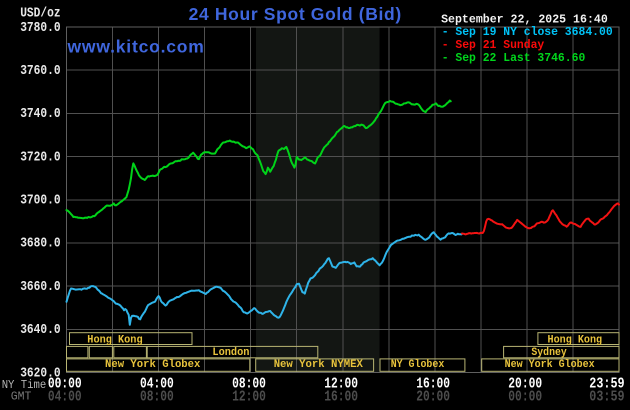 The height and width of the screenshot is (410, 630). I want to click on svg-text: 3740.0, so click(40, 114).